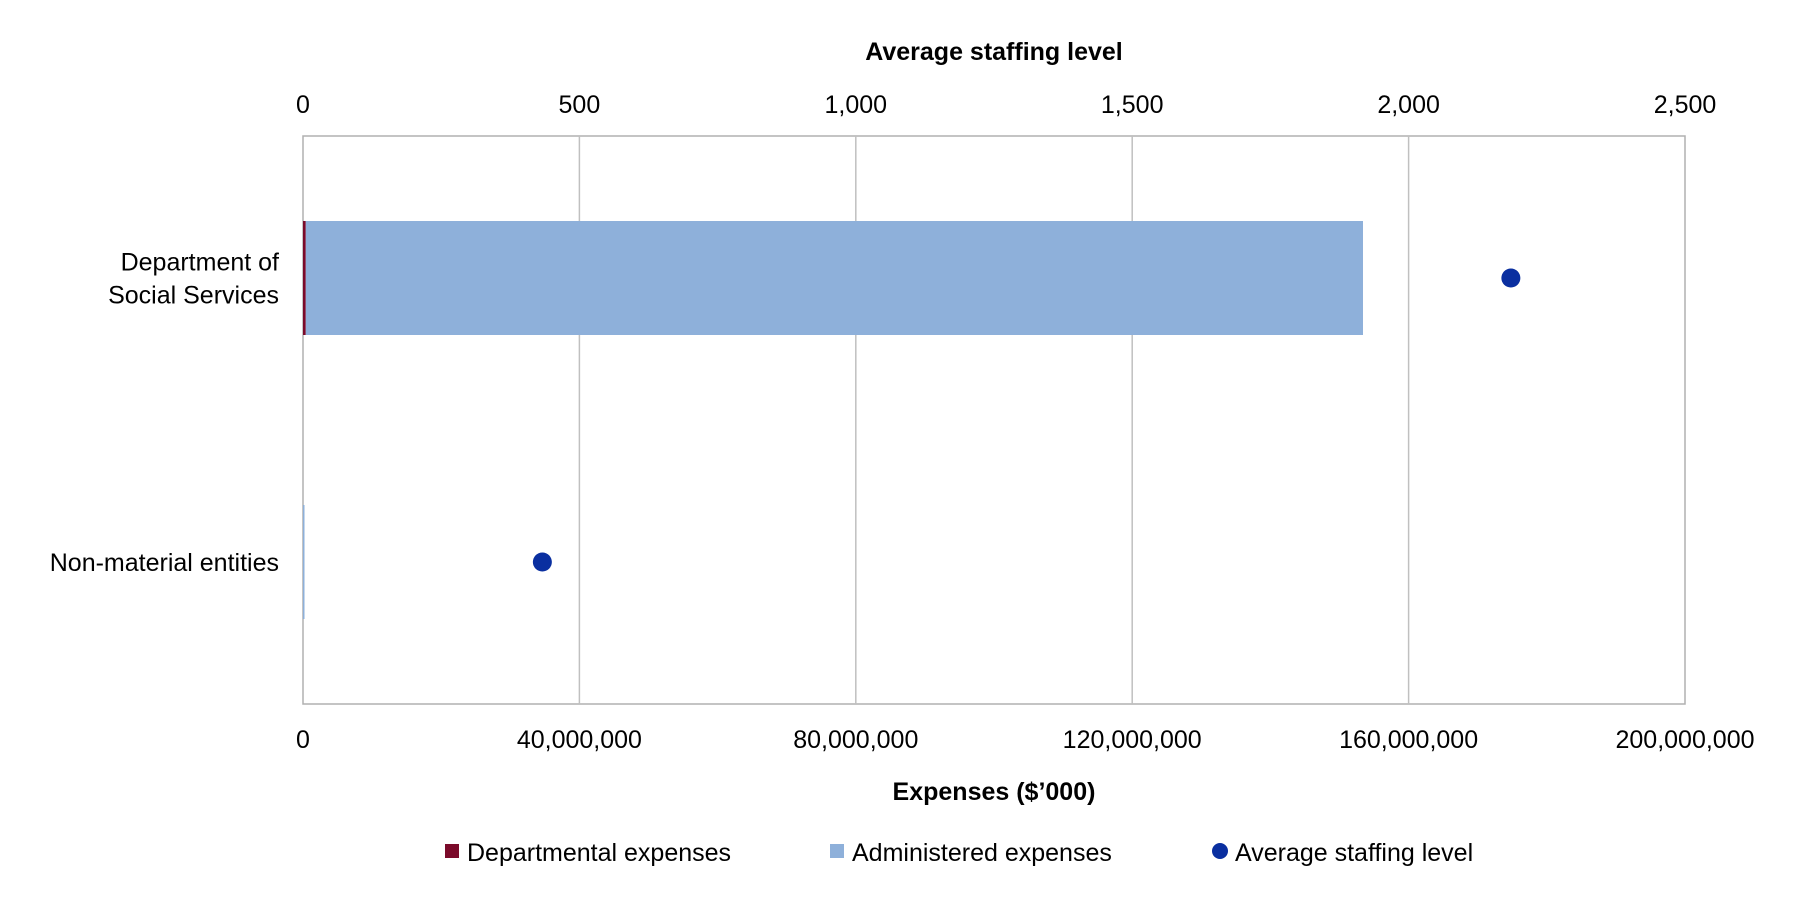 The image size is (1800, 909). I want to click on x-top-axis-title: Average staffing level, so click(994, 52).